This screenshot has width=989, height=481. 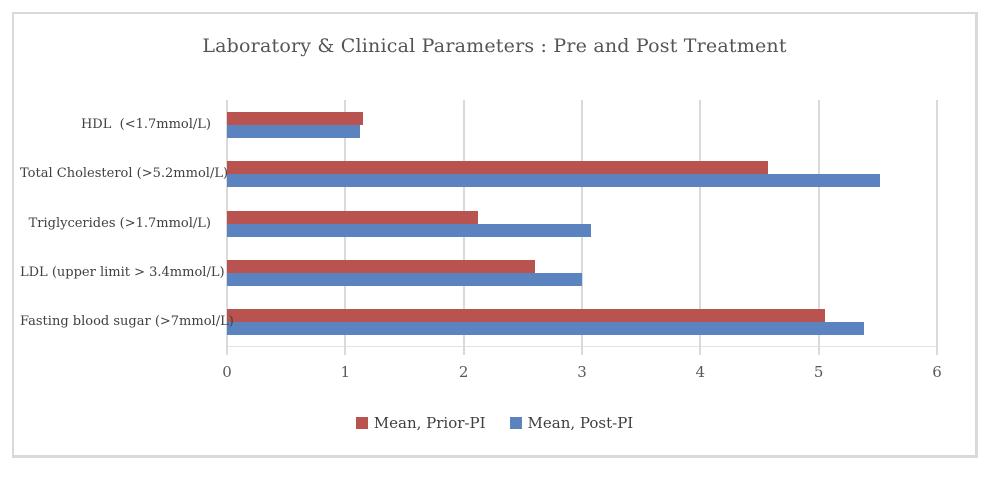 What do you see at coordinates (119, 223) in the screenshot?
I see `category-label: Triglycerides (>1.7mmol/L)` at bounding box center [119, 223].